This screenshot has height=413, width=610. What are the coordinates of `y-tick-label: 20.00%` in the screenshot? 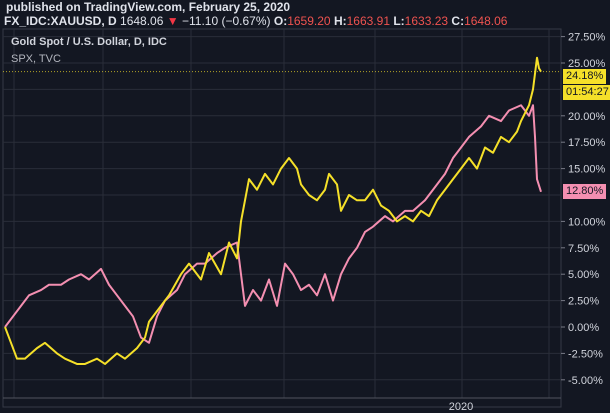 It's located at (587, 117).